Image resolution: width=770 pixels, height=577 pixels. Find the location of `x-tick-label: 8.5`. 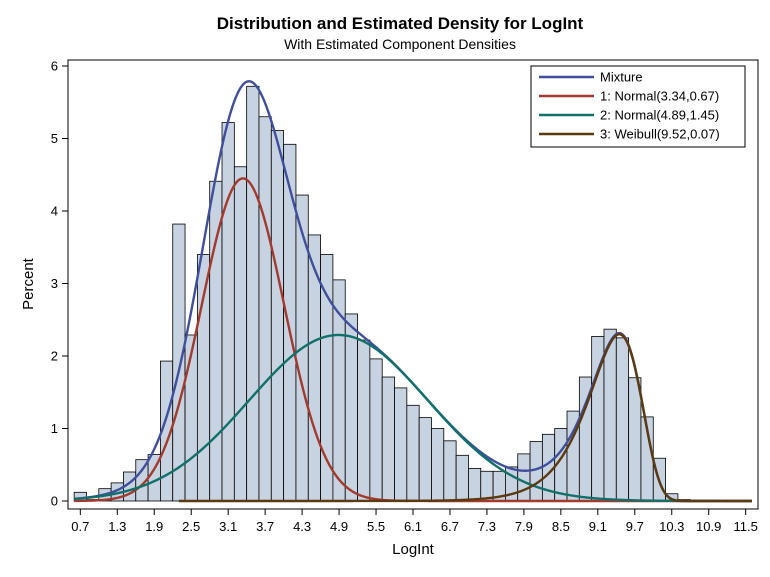

x-tick-label: 8.5 is located at coordinates (561, 526).